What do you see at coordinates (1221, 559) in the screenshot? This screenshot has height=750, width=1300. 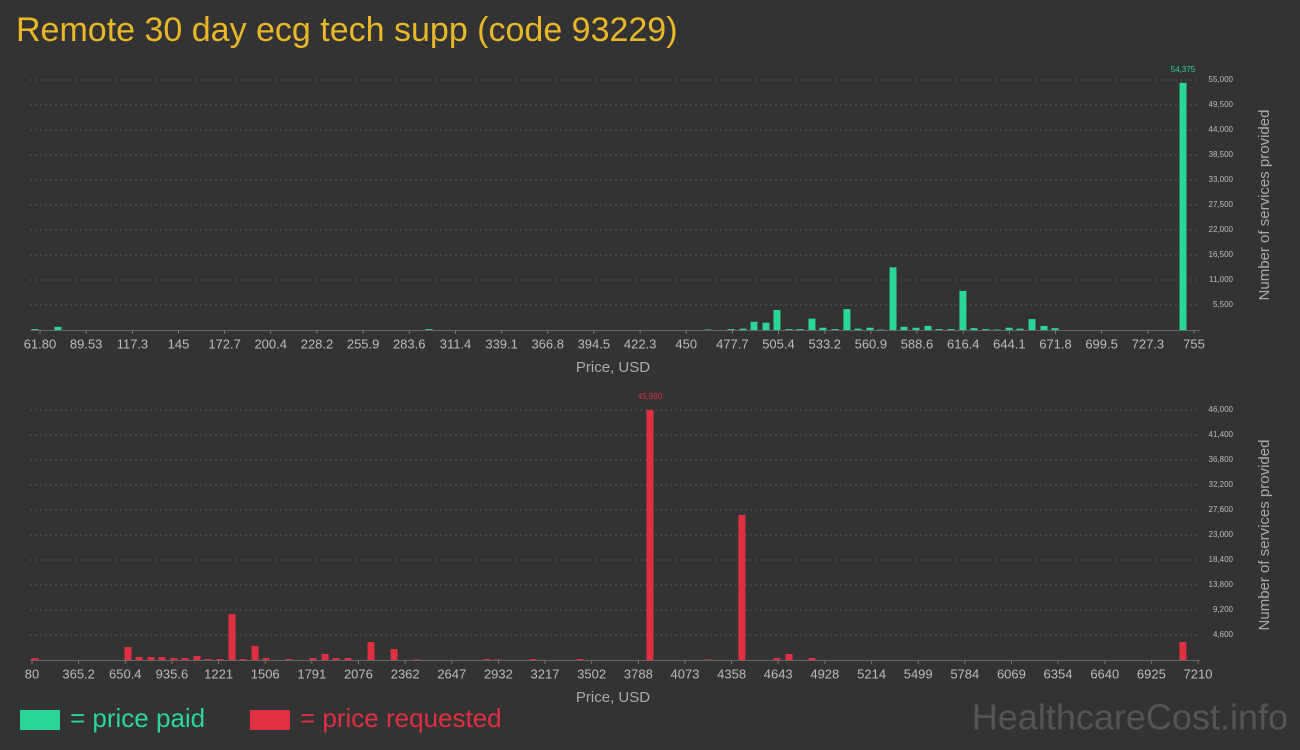 I see `y-tick-label: 18,400` at bounding box center [1221, 559].